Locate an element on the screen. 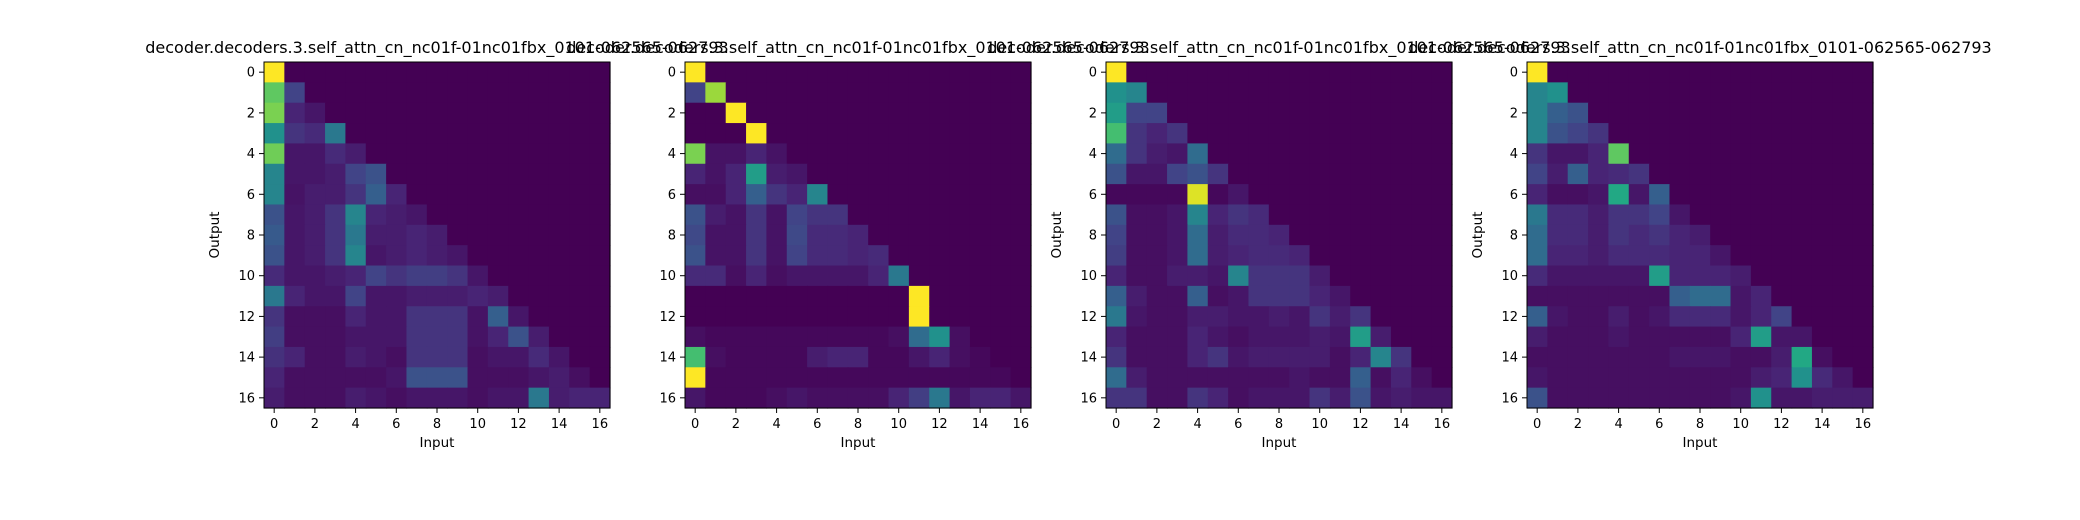  x-tick-label: 10 is located at coordinates (898, 424).